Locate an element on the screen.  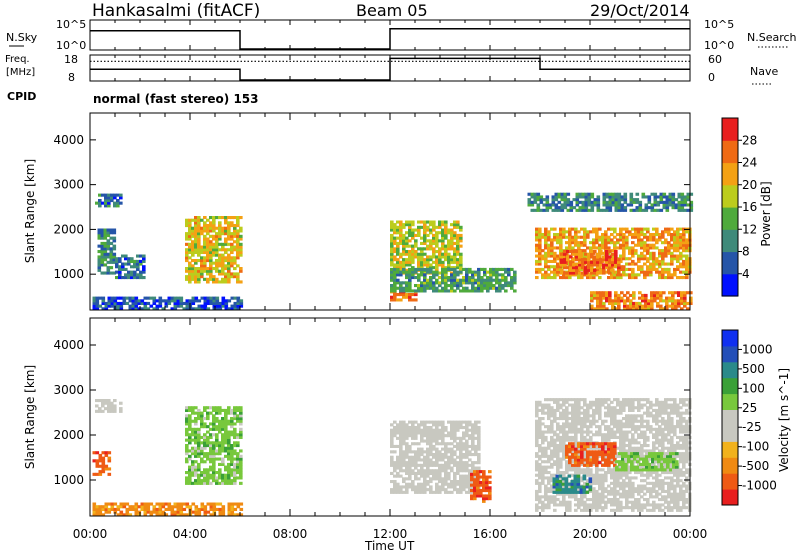
beam-title: Beam 05 is located at coordinates (392, 10).